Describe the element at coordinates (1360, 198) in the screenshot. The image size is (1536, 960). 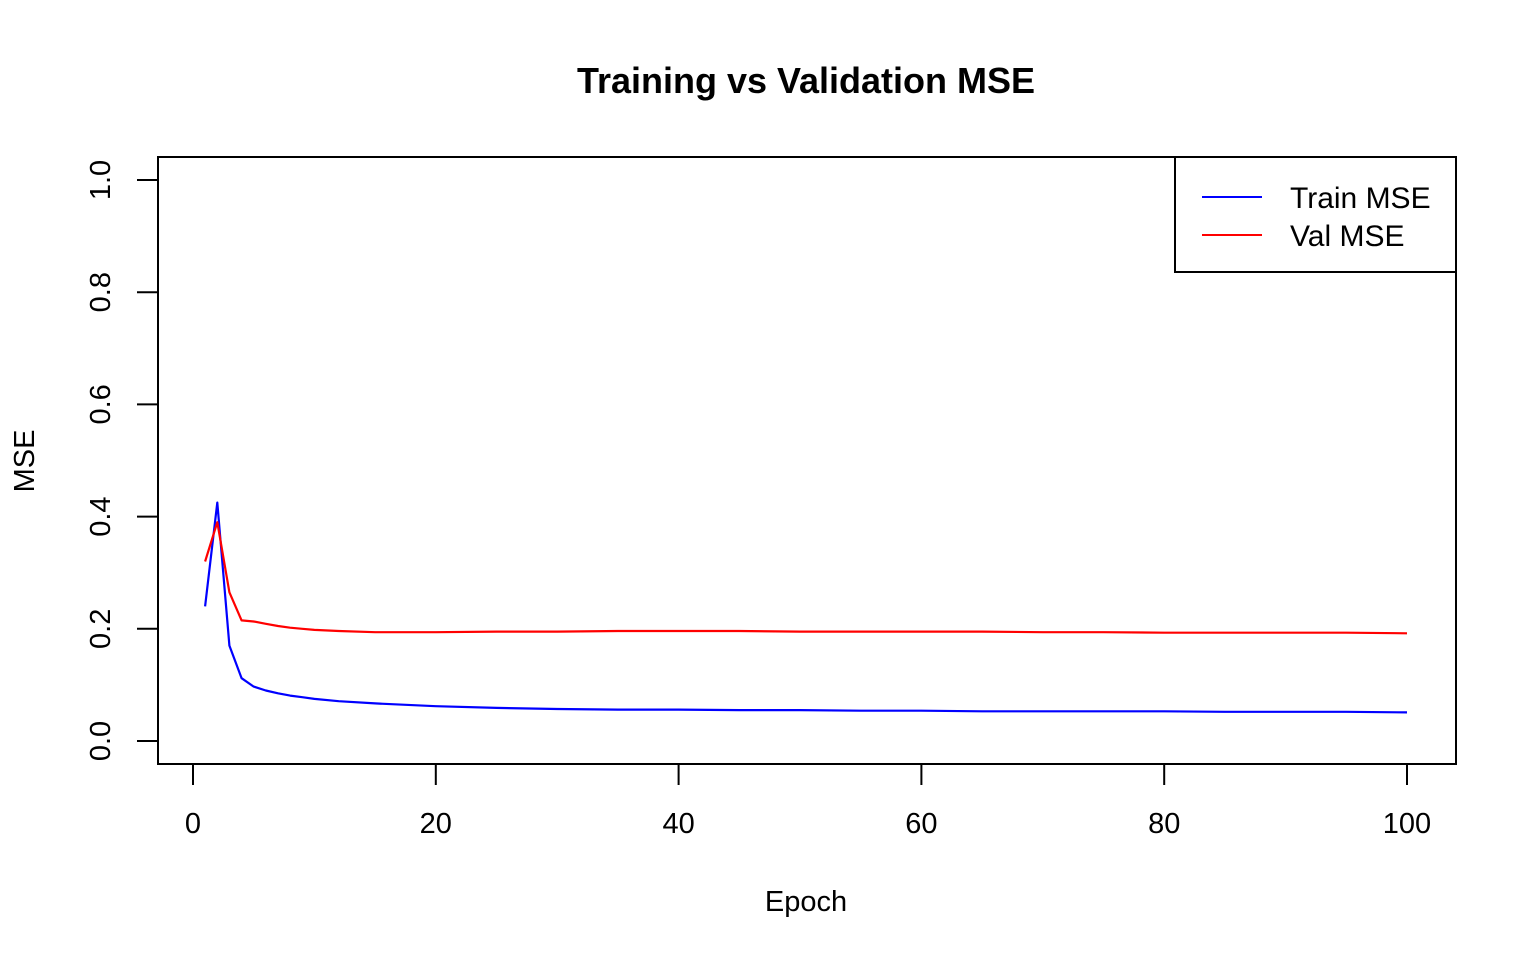
I see `legend-label-train-mse: Train MSE` at that location.